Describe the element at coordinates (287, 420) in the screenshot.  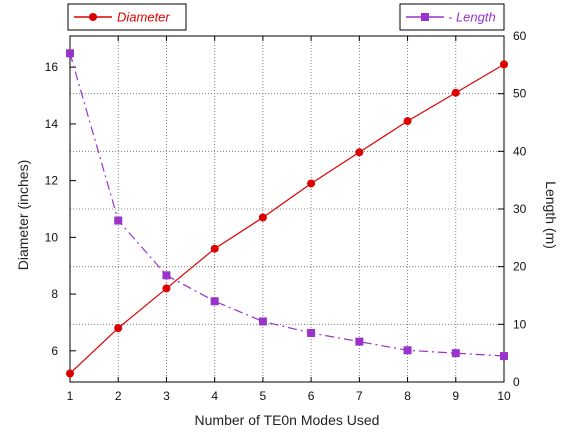
I see `x-axis-title: Number of TE0n Modes Used` at that location.